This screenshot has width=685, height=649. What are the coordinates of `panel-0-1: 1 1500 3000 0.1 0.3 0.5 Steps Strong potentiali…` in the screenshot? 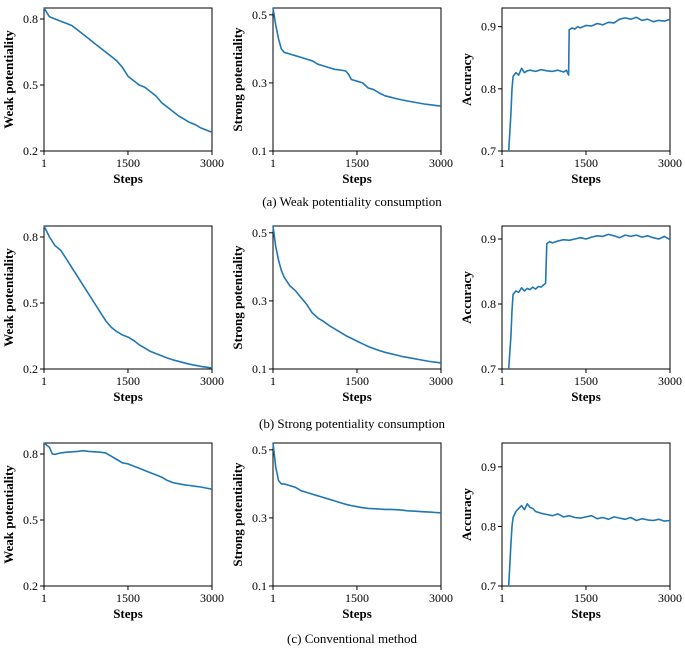 It's located at (341, 96).